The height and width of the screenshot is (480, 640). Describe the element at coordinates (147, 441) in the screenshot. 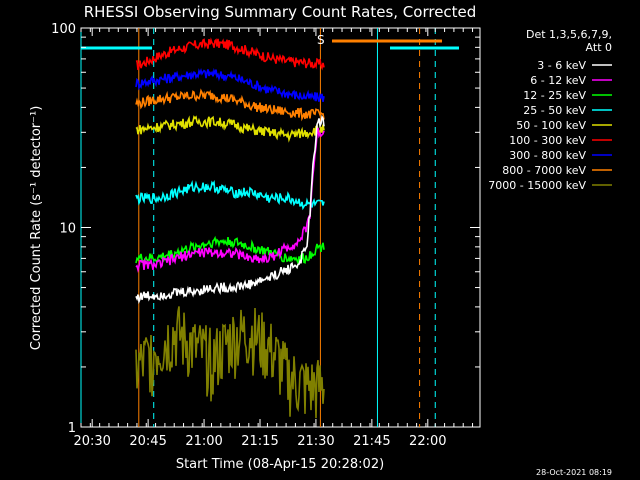

I see `x-tick-label-1: 20:45` at that location.